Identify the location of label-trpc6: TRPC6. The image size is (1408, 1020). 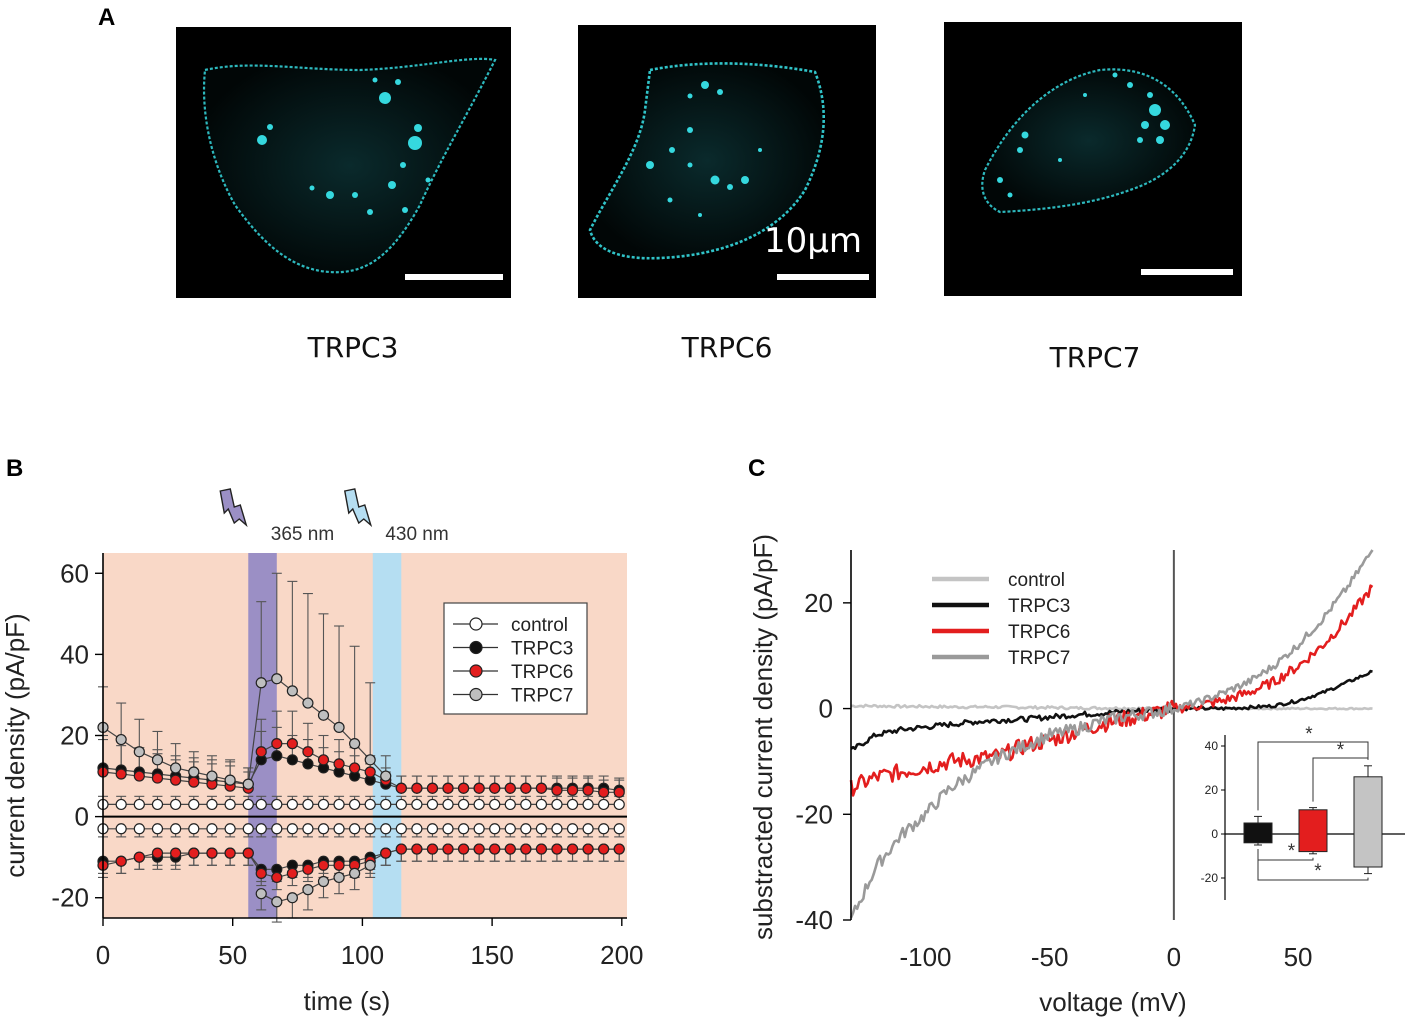
(727, 347).